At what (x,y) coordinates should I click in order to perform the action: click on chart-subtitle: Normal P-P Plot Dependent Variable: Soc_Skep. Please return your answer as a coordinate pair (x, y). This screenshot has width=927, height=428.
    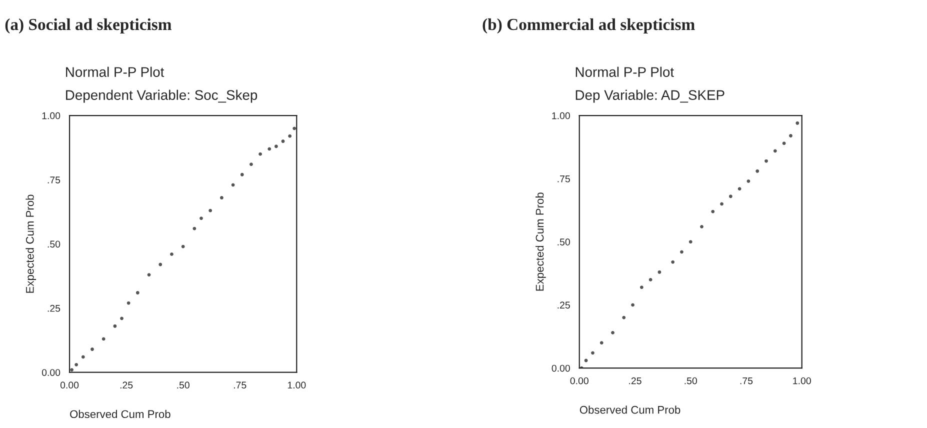
    Looking at the image, I should click on (162, 84).